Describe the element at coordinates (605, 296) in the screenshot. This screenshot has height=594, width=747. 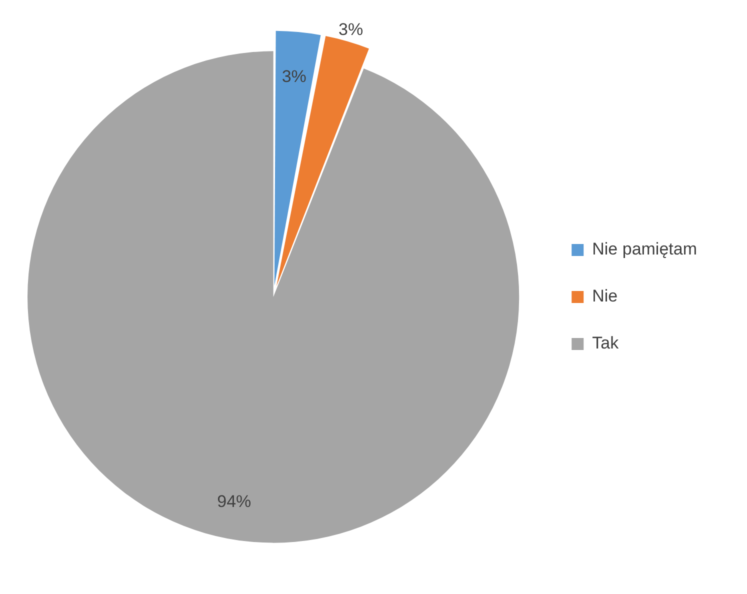
I see `legend-label: Nie` at that location.